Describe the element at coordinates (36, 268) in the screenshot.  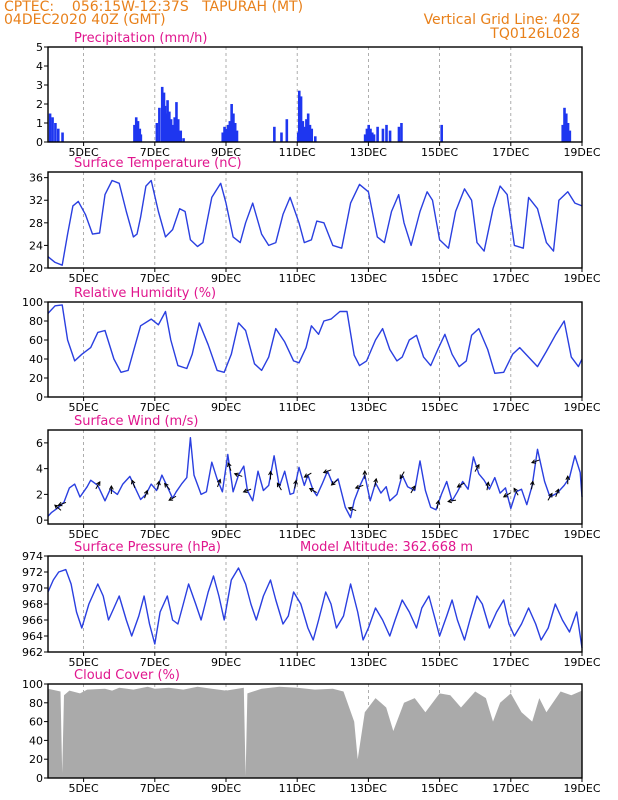
I see `y-tick-label: 20` at that location.